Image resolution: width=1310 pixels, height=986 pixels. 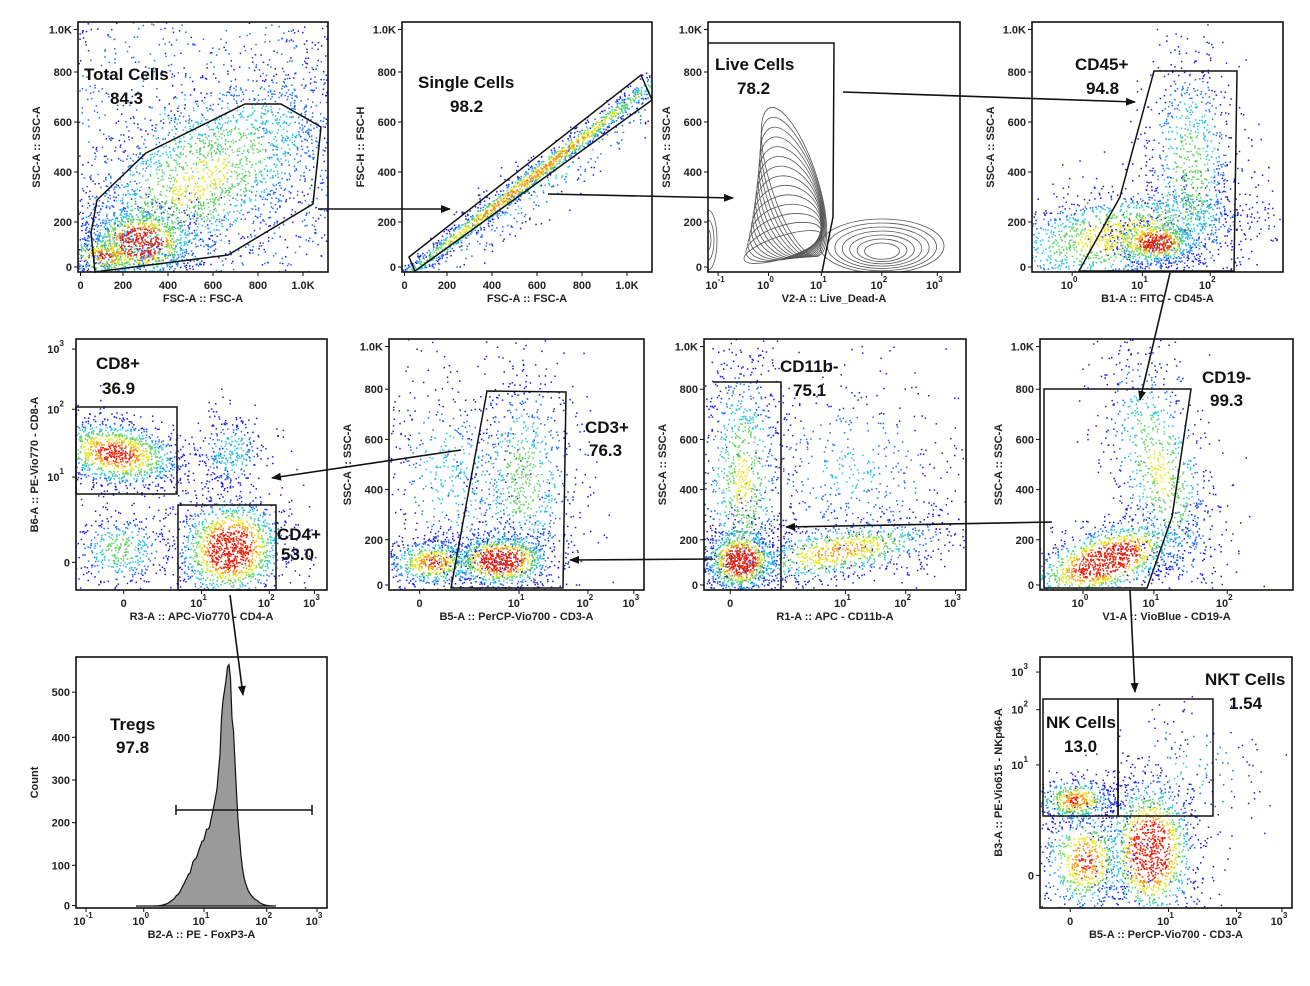 What do you see at coordinates (168, 286) in the screenshot?
I see `x-tick-label: 400` at bounding box center [168, 286].